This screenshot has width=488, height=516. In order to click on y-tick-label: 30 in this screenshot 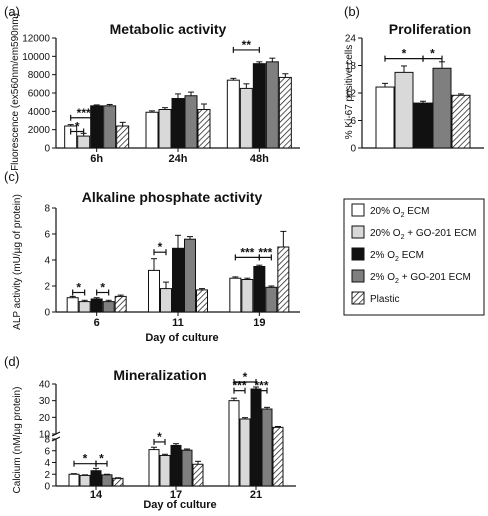, I will do `click(45, 401)`.